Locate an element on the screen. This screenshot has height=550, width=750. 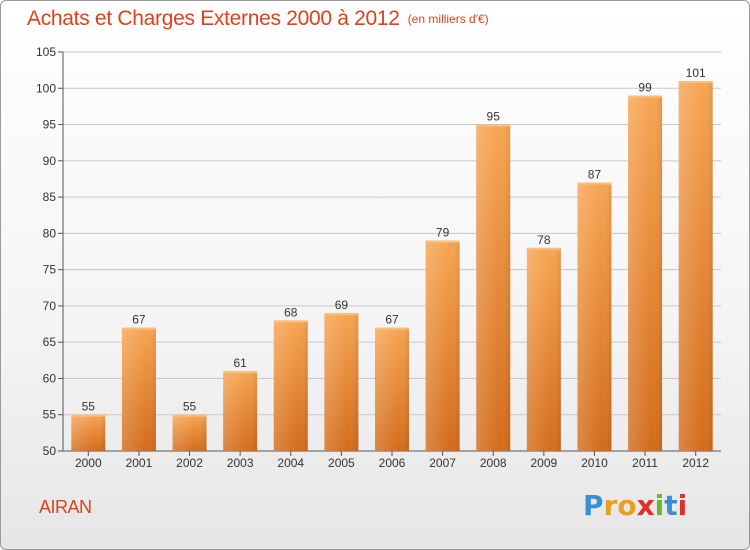
y-tick-label: 95 is located at coordinates (50, 125).